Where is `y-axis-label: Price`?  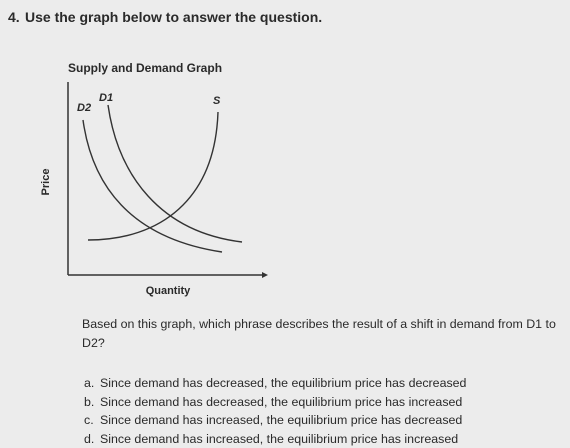 y-axis-label: Price is located at coordinates (46, 182).